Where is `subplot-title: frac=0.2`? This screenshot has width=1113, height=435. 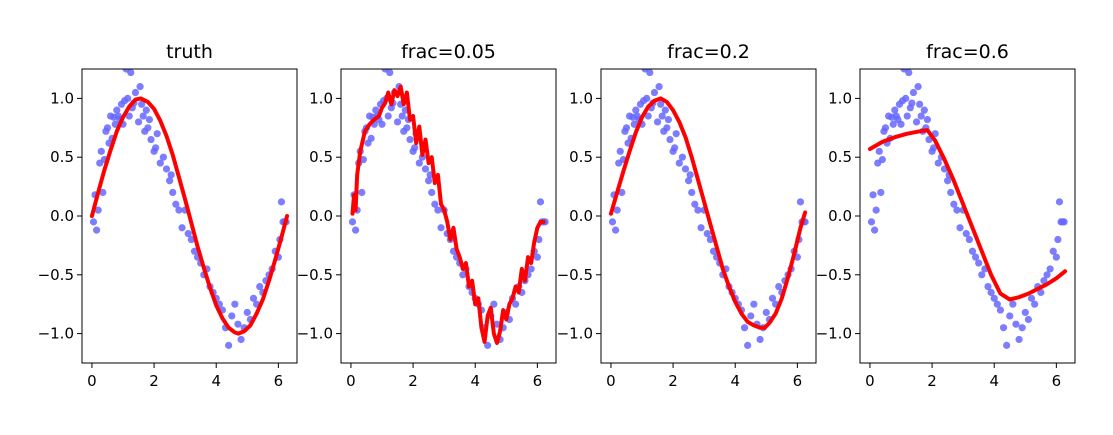
subplot-title: frac=0.2 is located at coordinates (708, 52).